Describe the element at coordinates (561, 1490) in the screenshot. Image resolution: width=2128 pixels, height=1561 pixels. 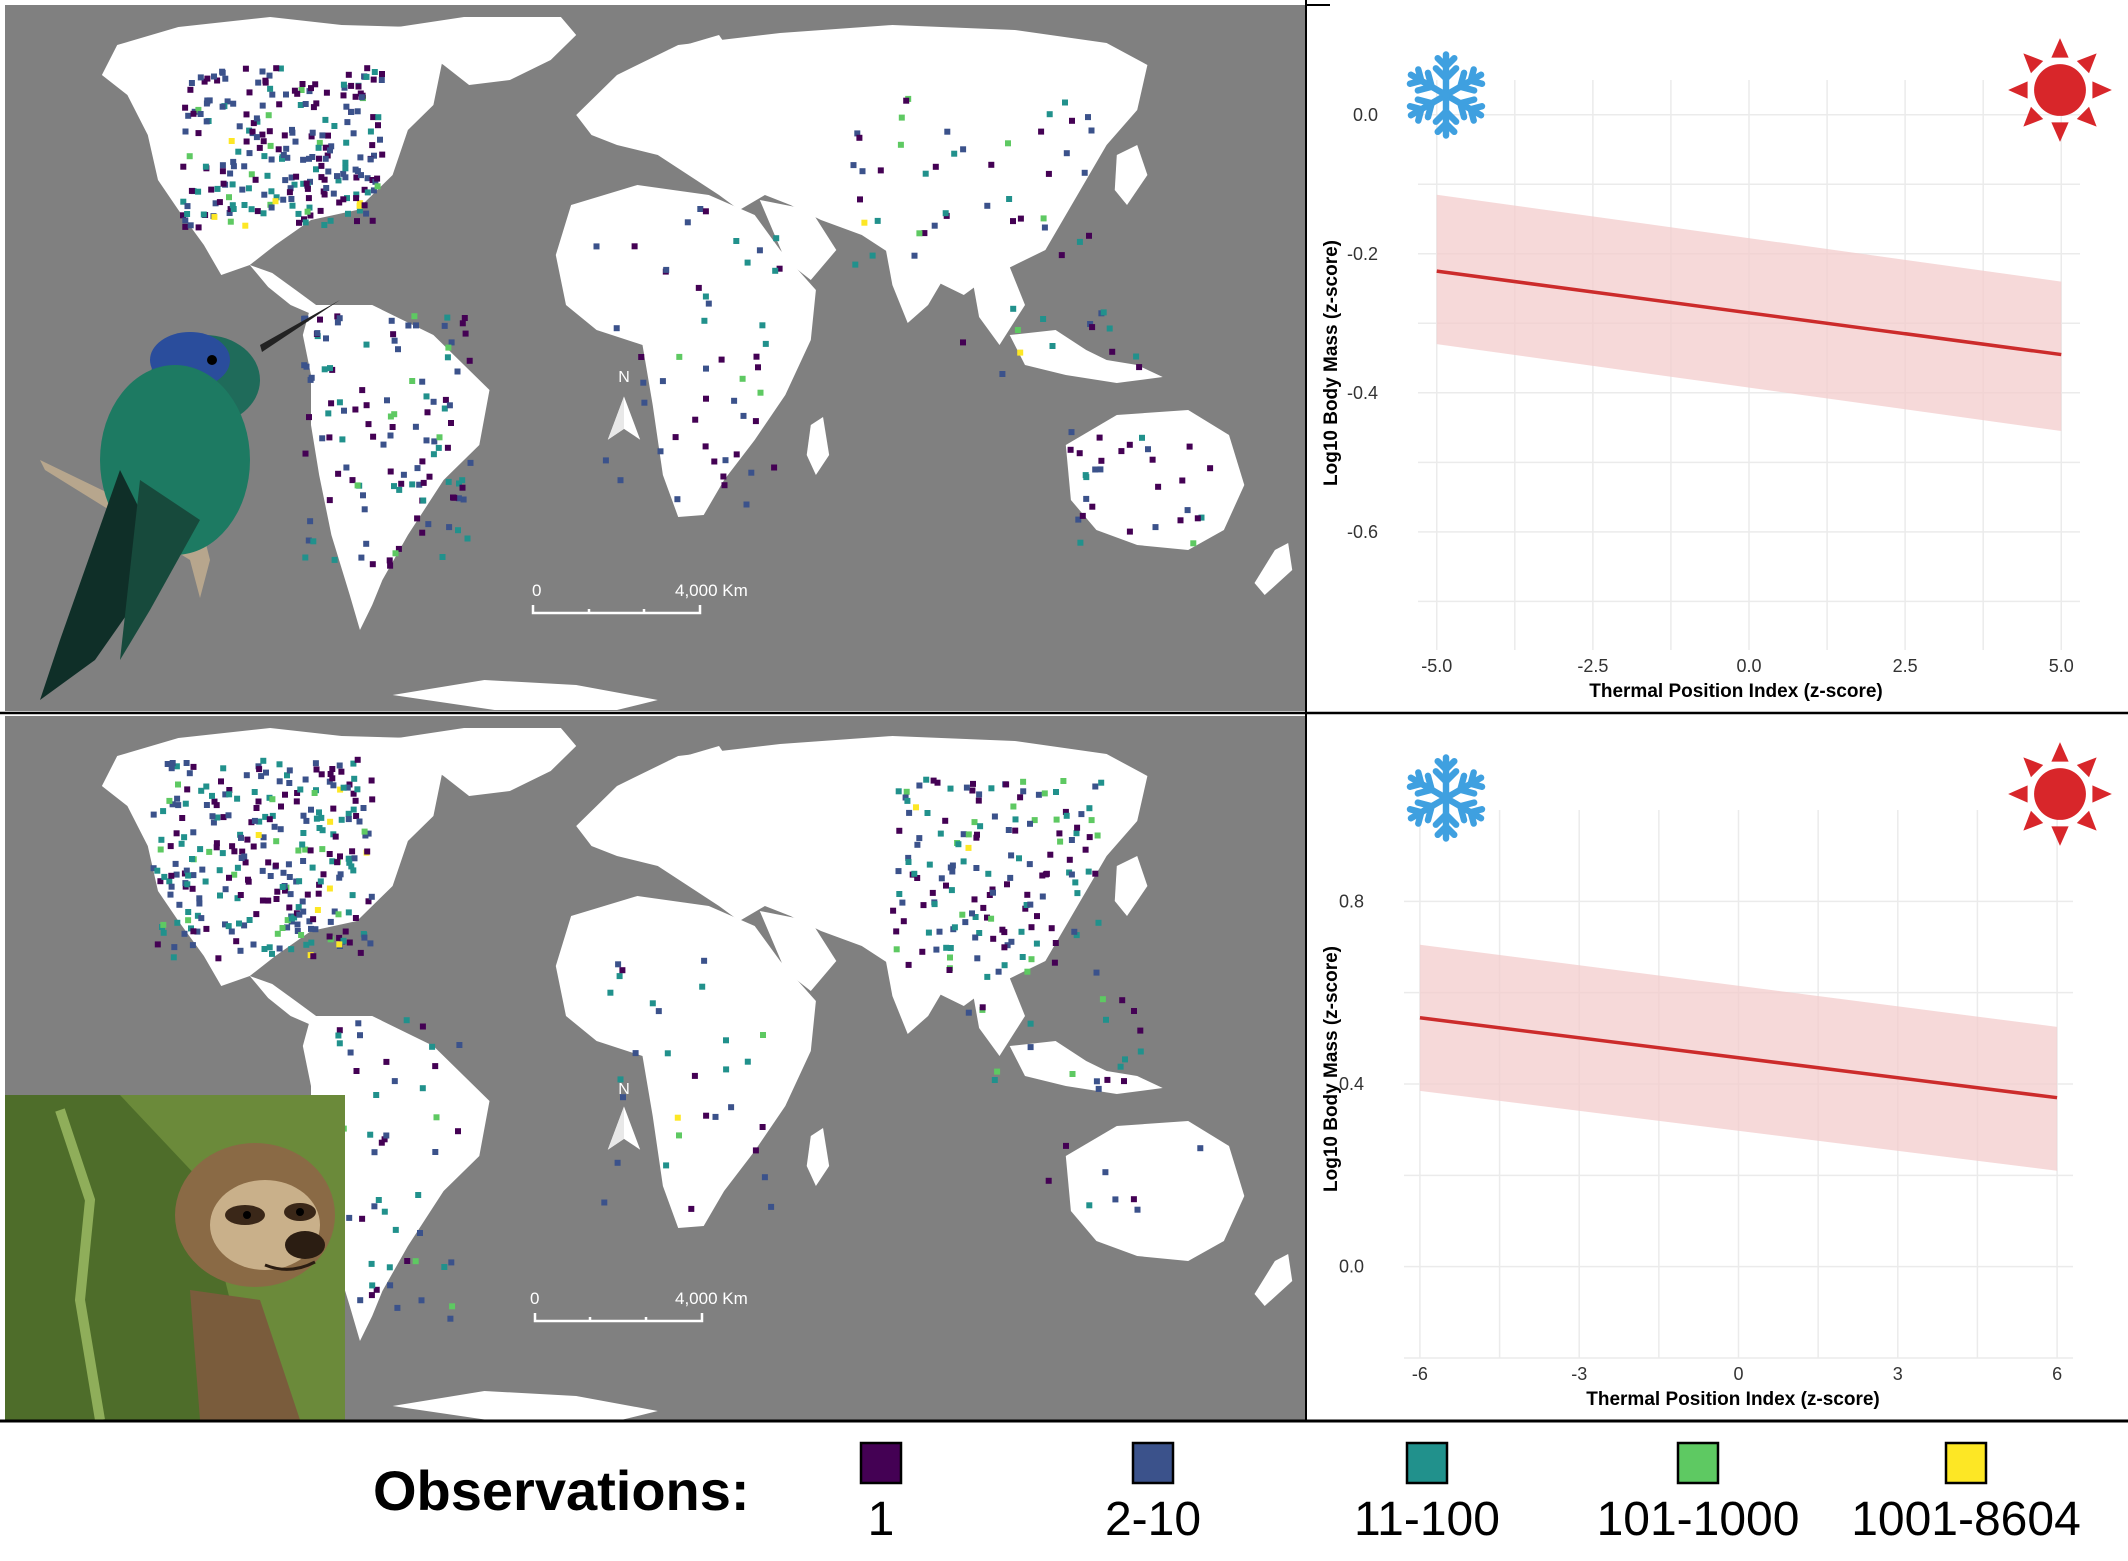
I see `legend-title: Observations:` at that location.